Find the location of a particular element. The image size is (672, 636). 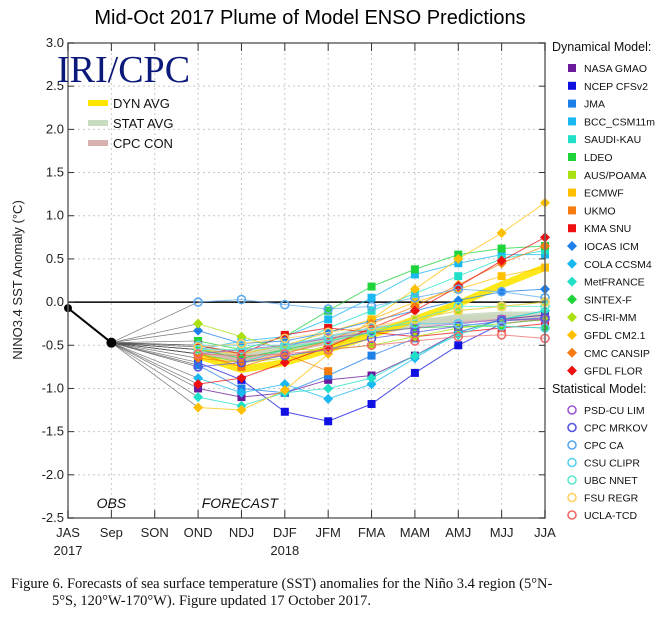

x-tick-label: MAM is located at coordinates (415, 532).